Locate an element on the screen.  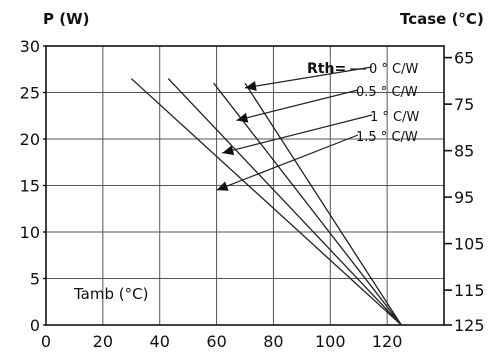
y2-tick-label: 95 is located at coordinates (464, 197).